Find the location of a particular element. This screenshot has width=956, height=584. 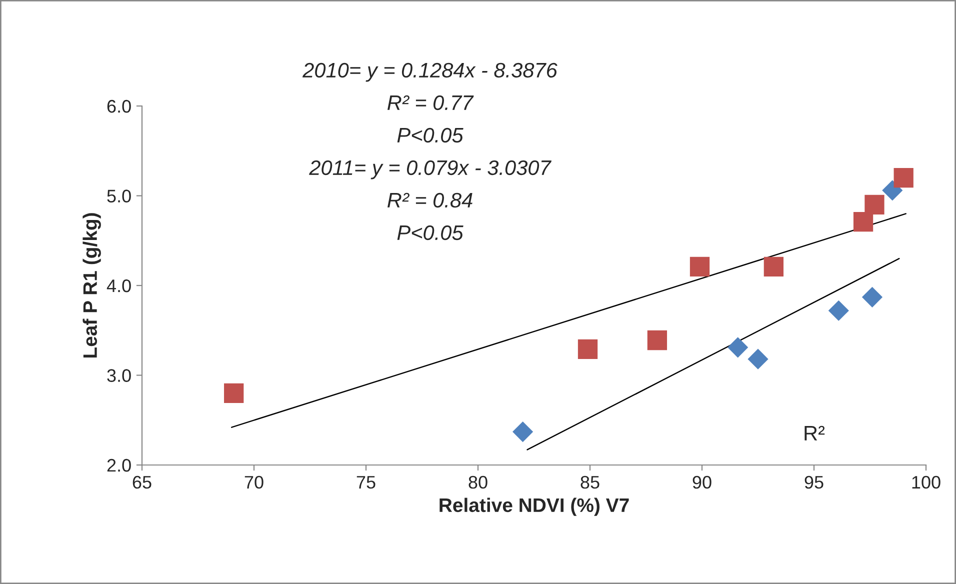

x-tick-label: 100 is located at coordinates (926, 482).